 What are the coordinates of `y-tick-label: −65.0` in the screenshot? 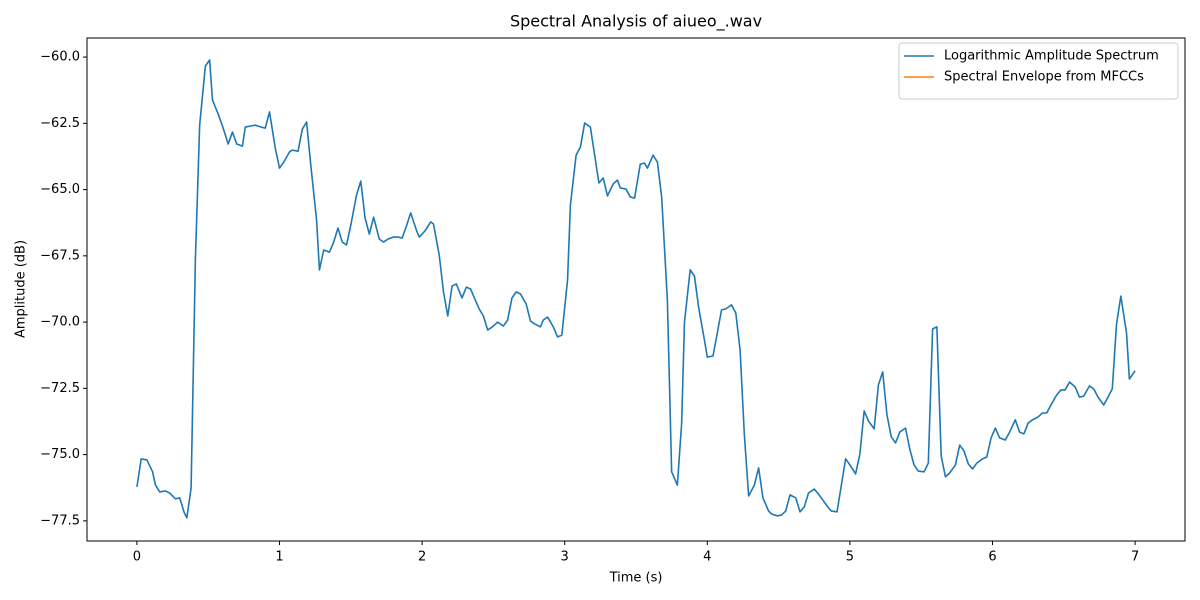 It's located at (60, 189).